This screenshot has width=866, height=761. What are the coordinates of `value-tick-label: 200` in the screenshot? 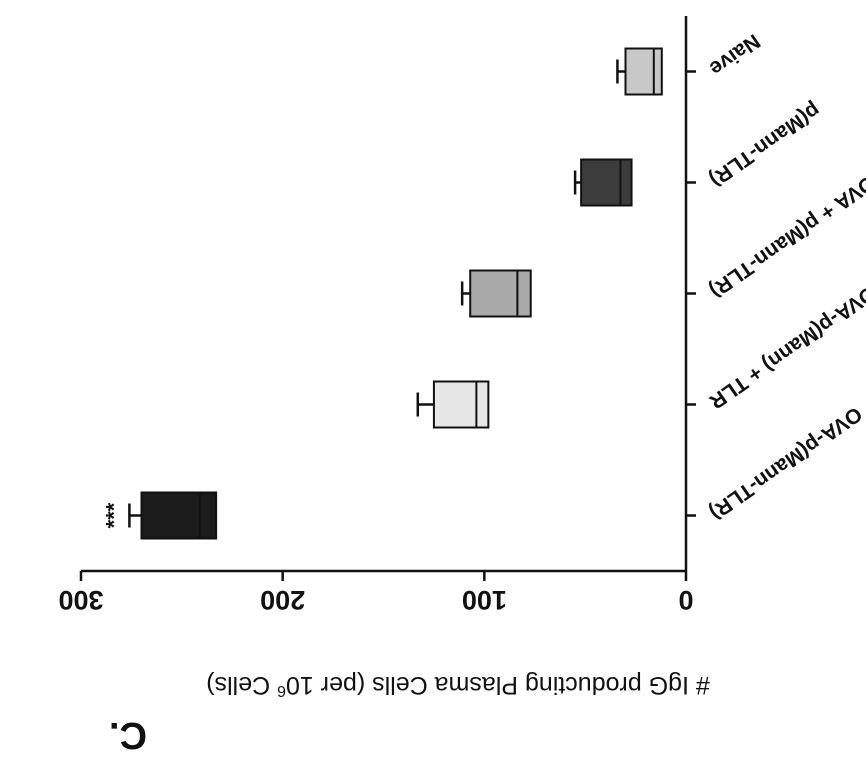 It's located at (282, 600).